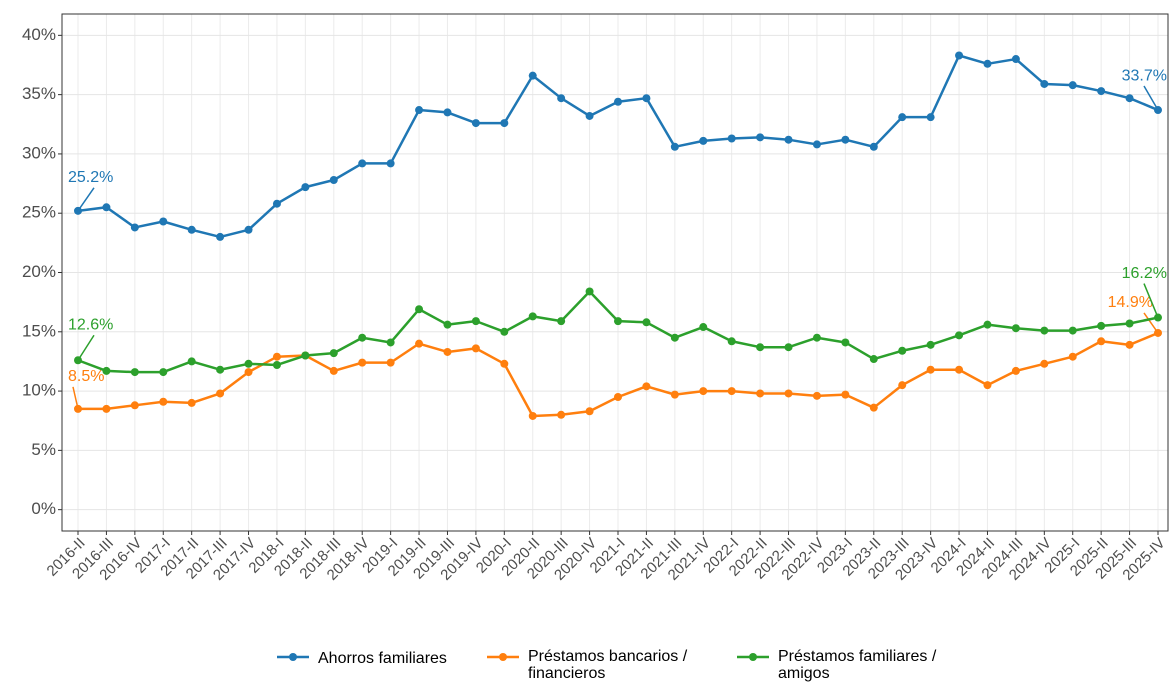  I want to click on y-tick-label: 5%, so click(43, 449).